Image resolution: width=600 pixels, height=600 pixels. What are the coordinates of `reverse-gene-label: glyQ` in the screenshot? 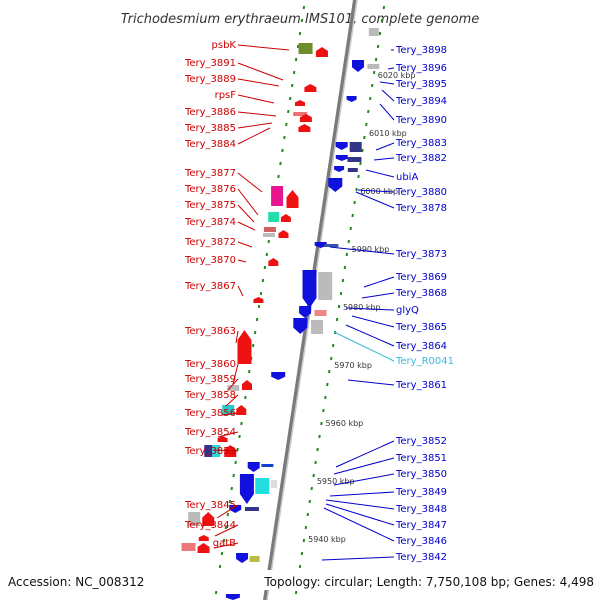 It's located at (407, 310).